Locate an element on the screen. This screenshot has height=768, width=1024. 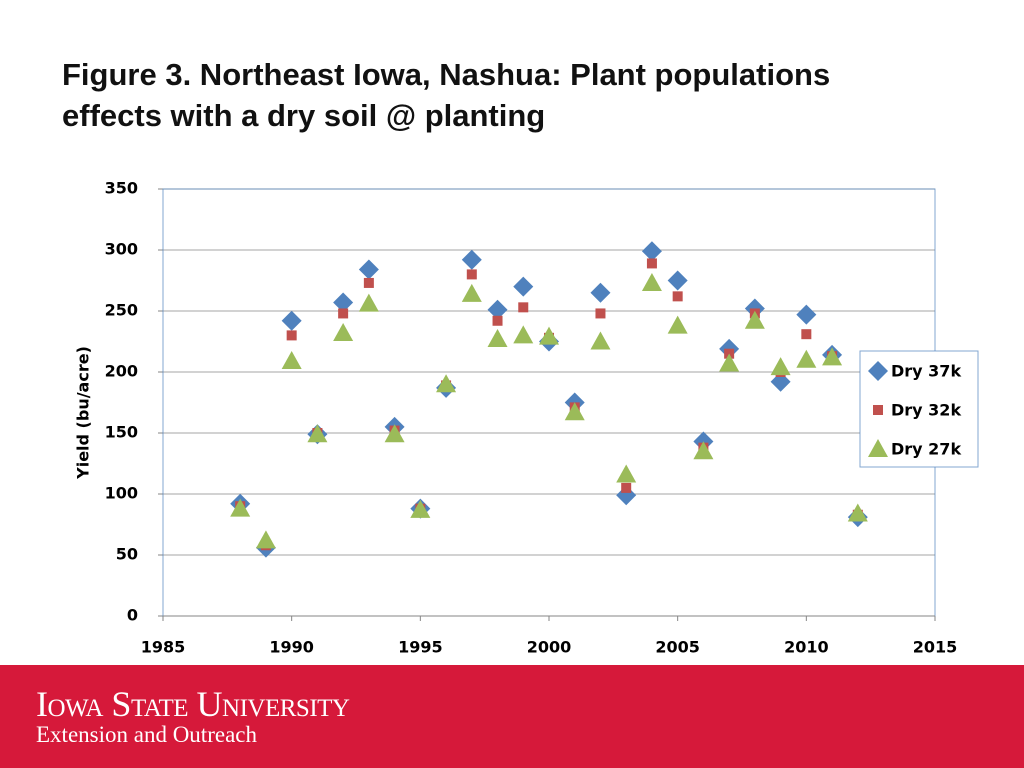
unit-name: Extension and Outreach is located at coordinates (146, 734).